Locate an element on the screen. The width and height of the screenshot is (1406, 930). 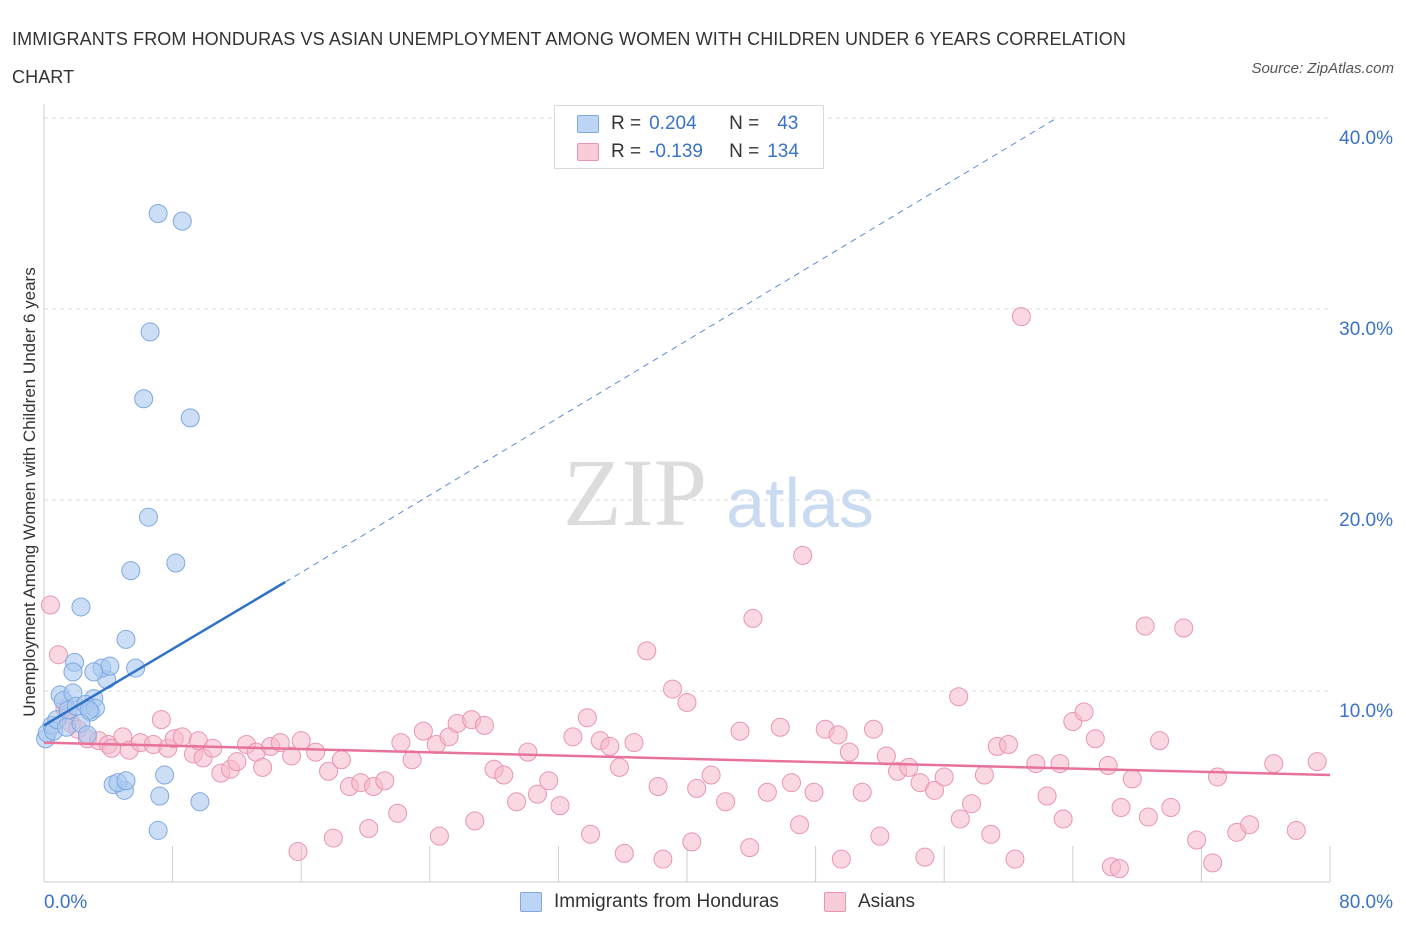
asians-trend-line is located at coordinates (687, 759).